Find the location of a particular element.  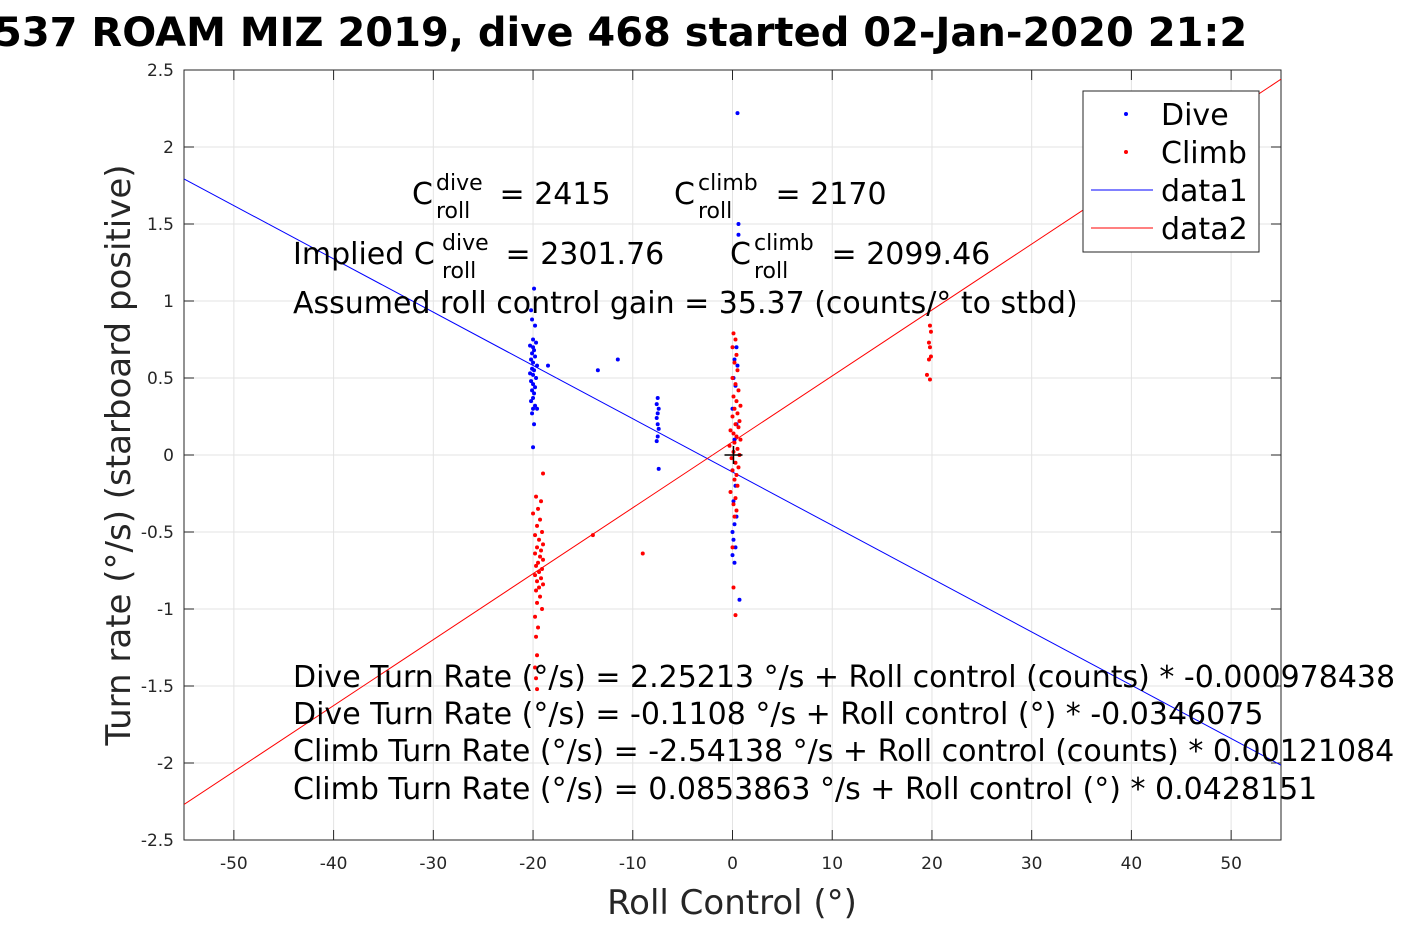

implied-c-roll-climb-sub: roll is located at coordinates (771, 271).